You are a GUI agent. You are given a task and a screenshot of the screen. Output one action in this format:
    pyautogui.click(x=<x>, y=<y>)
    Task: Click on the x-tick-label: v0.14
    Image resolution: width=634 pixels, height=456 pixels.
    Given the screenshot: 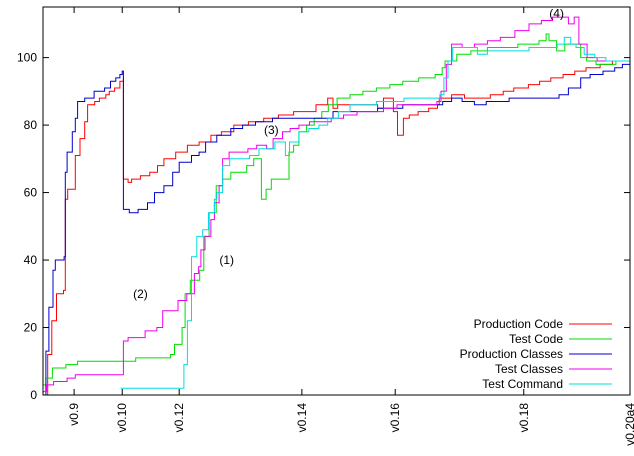 What is the action you would take?
    pyautogui.click(x=302, y=418)
    